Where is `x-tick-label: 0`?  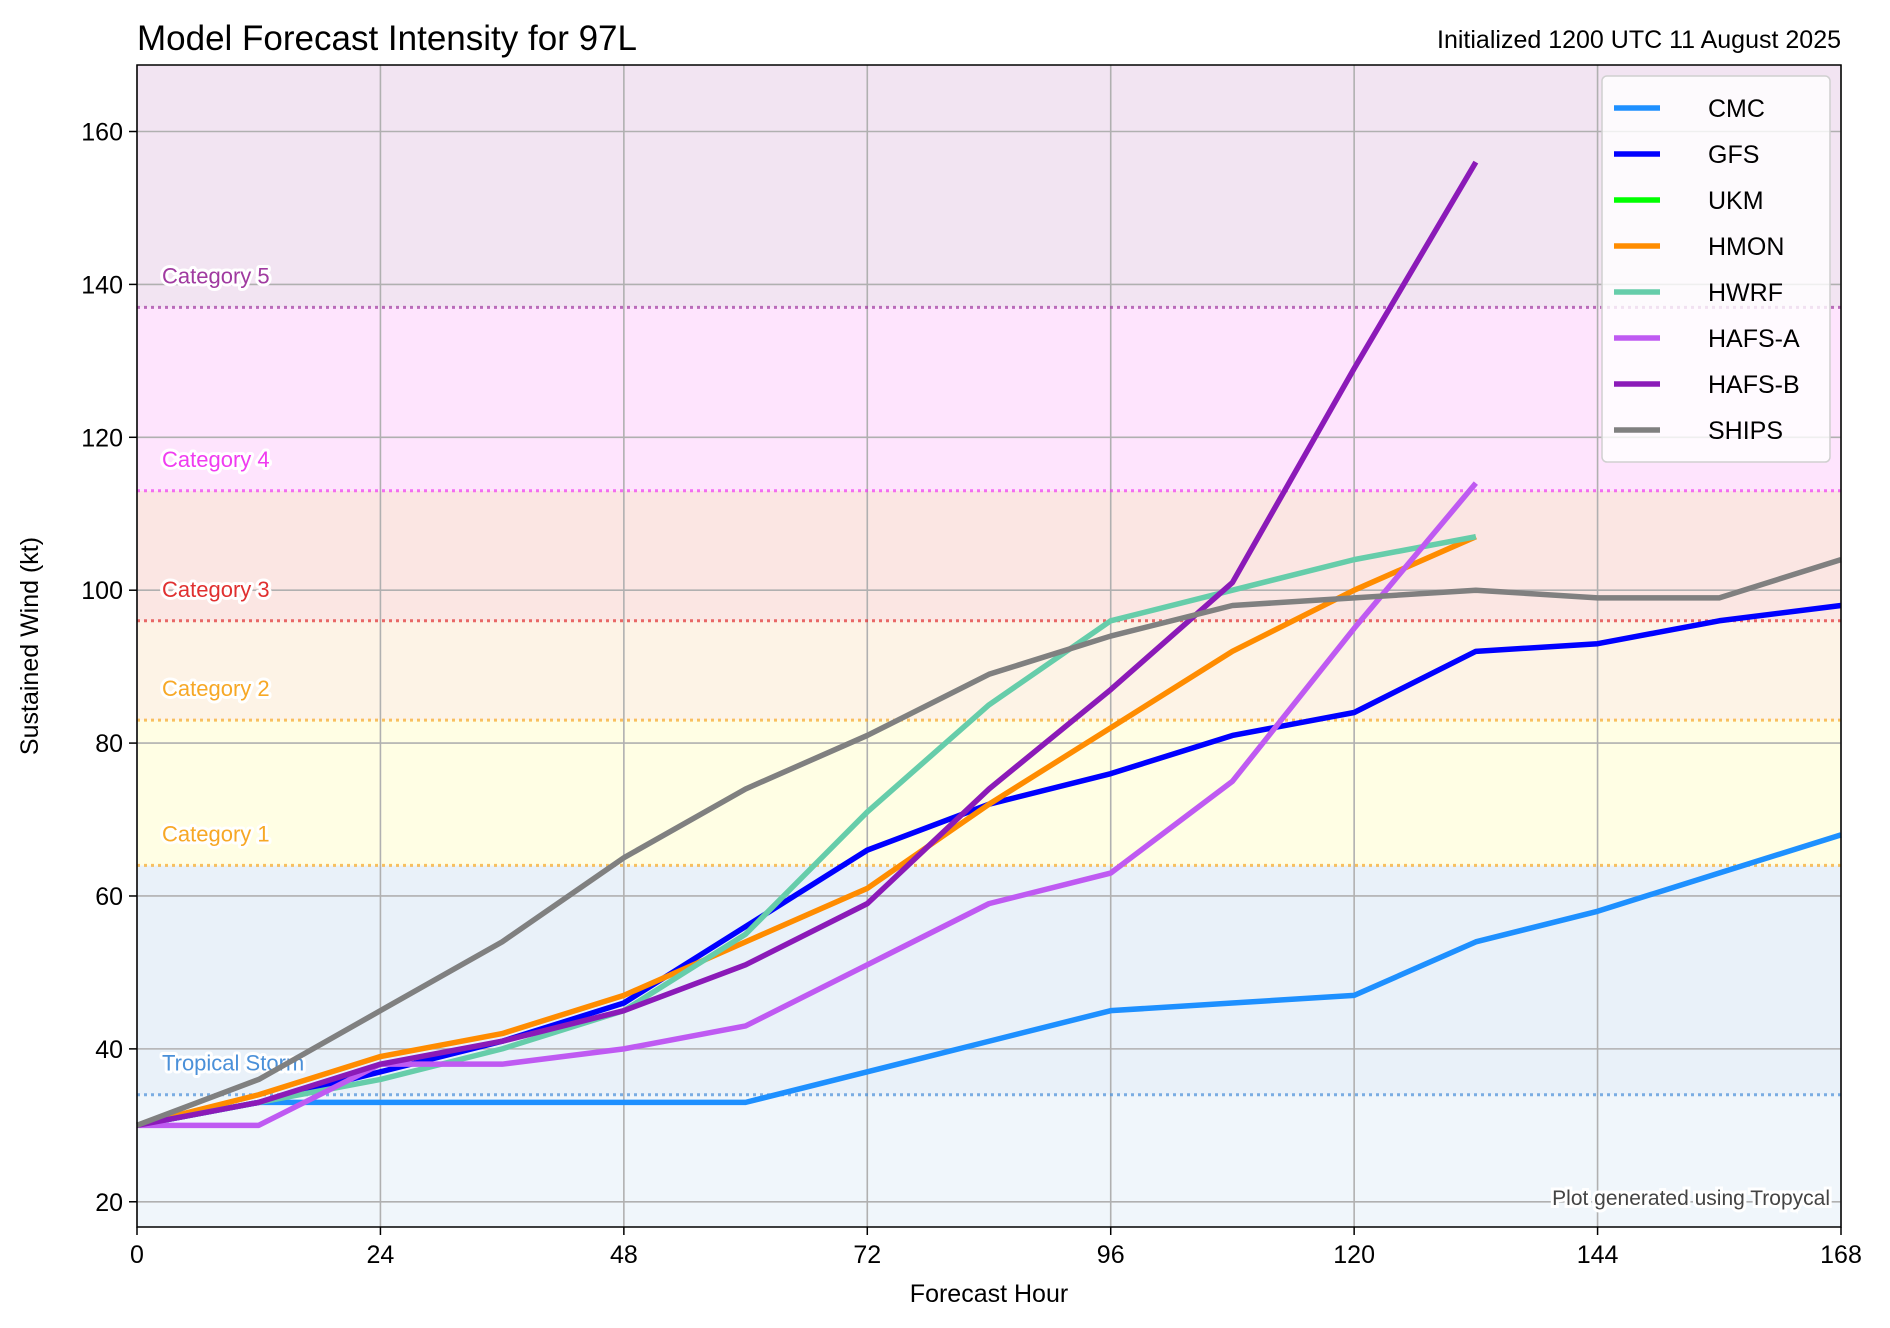
x-tick-label: 0 is located at coordinates (137, 1255).